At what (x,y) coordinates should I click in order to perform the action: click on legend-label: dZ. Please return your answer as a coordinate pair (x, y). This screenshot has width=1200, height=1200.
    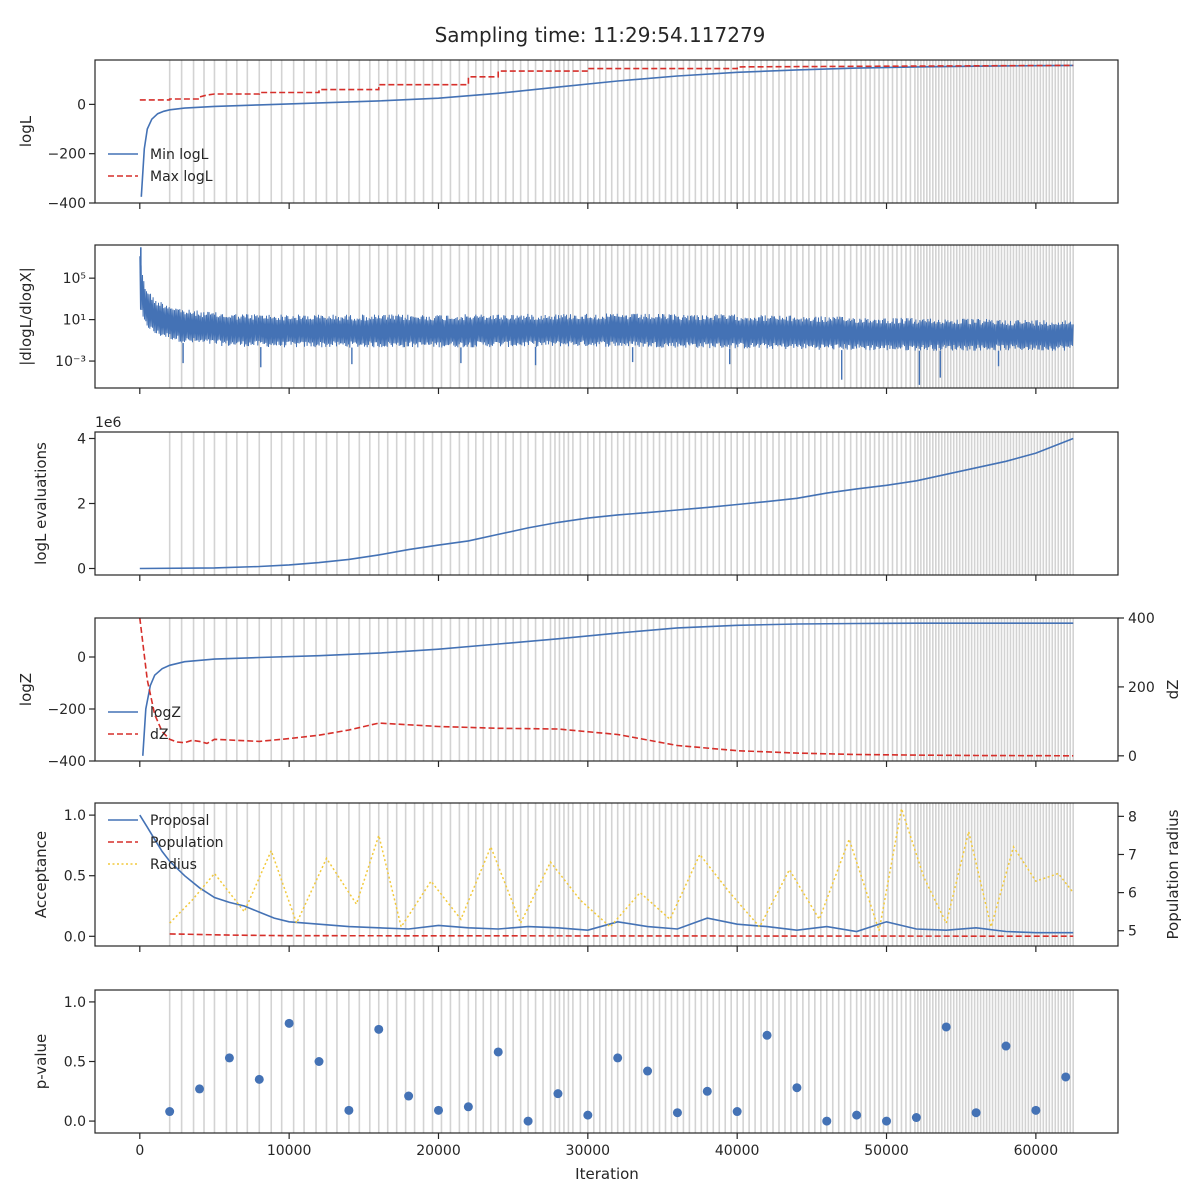
    Looking at the image, I should click on (159, 735).